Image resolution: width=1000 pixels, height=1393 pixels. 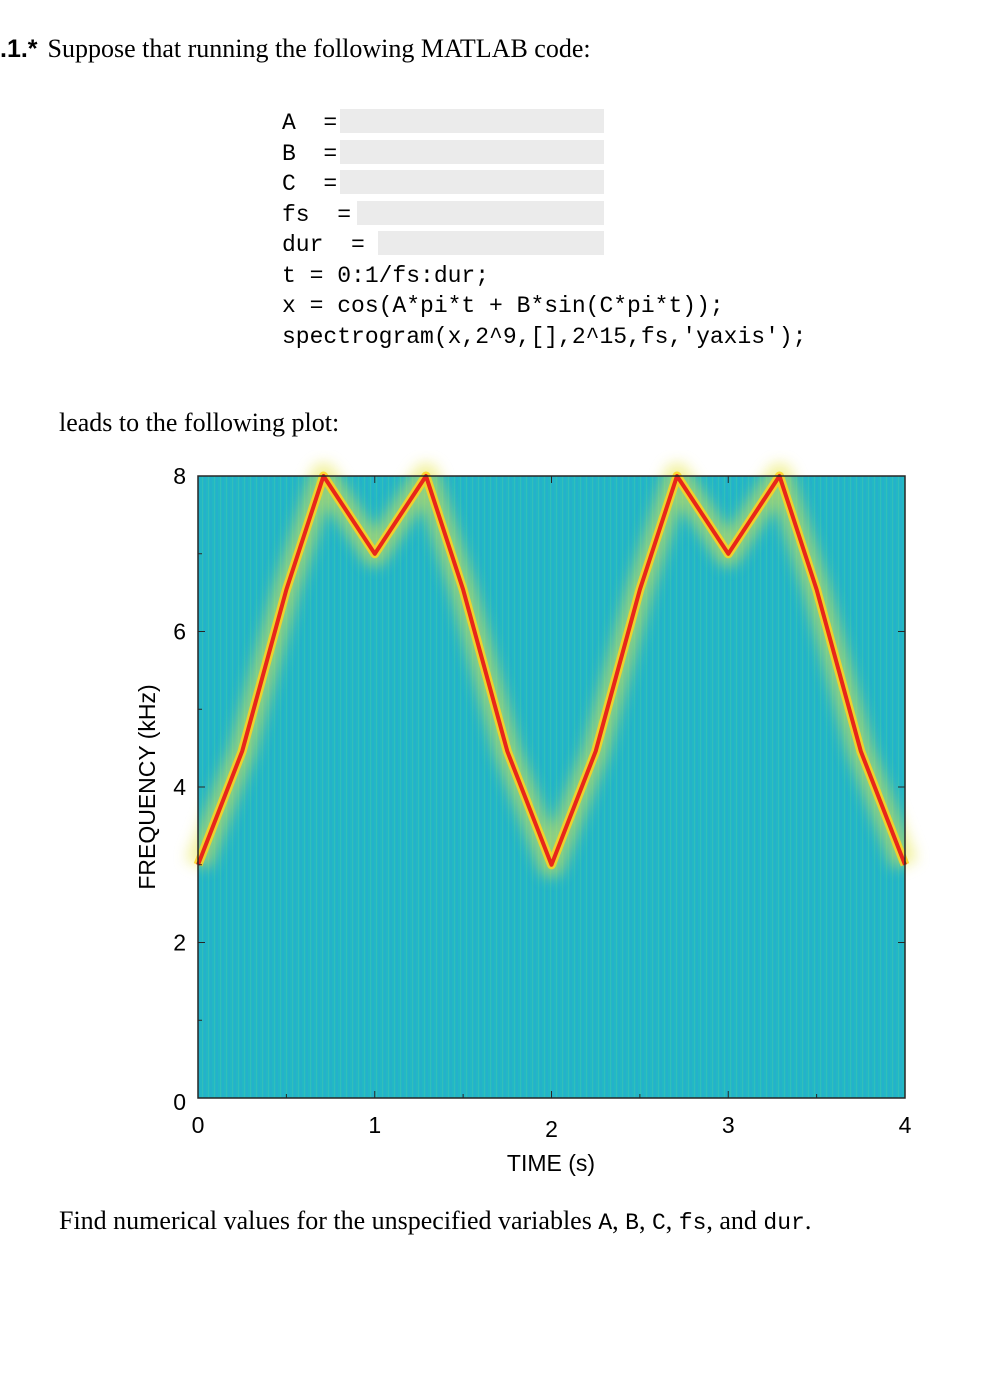 I want to click on variable-name: A, so click(x=605, y=1223).